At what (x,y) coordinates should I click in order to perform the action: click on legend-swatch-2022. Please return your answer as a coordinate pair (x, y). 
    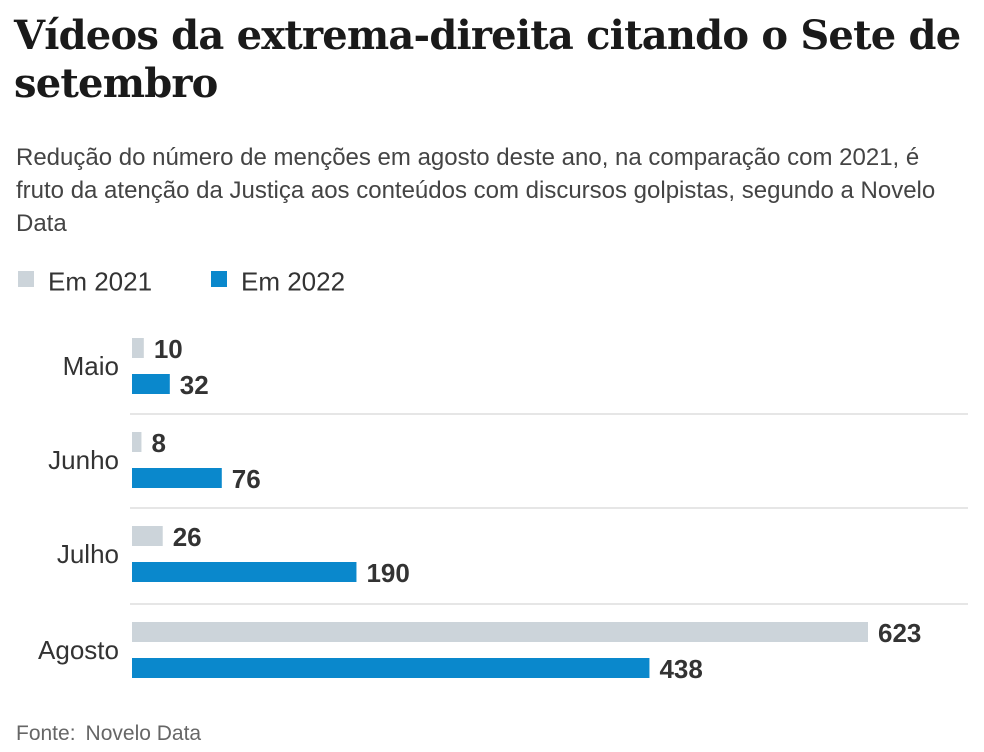
    Looking at the image, I should click on (219, 279).